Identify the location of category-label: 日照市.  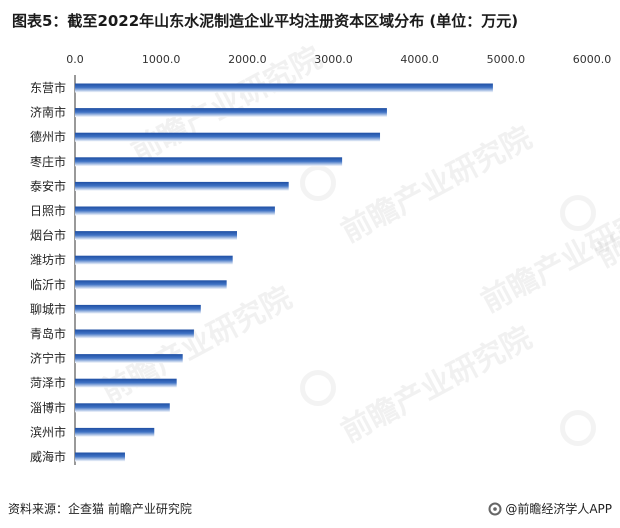
(48, 210).